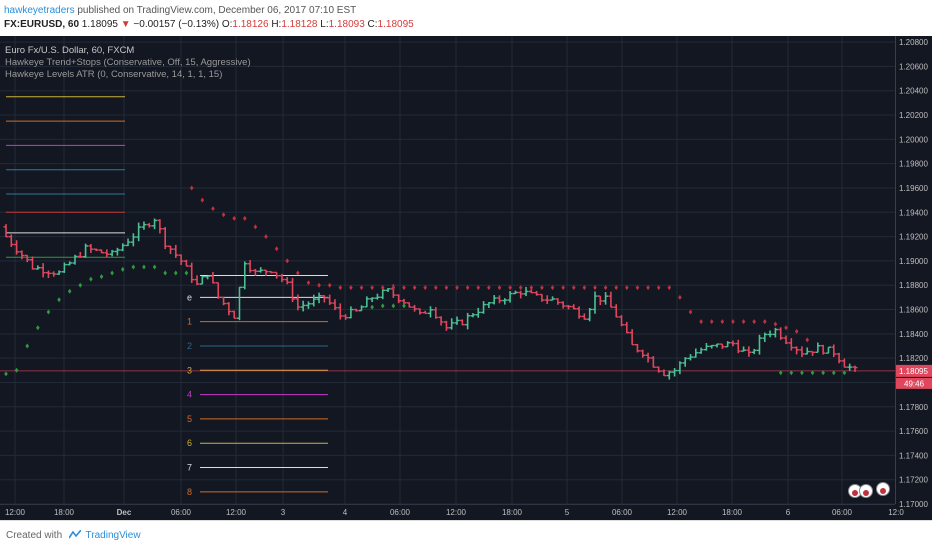  Describe the element at coordinates (189, 322) in the screenshot. I see `level-label: 1` at that location.